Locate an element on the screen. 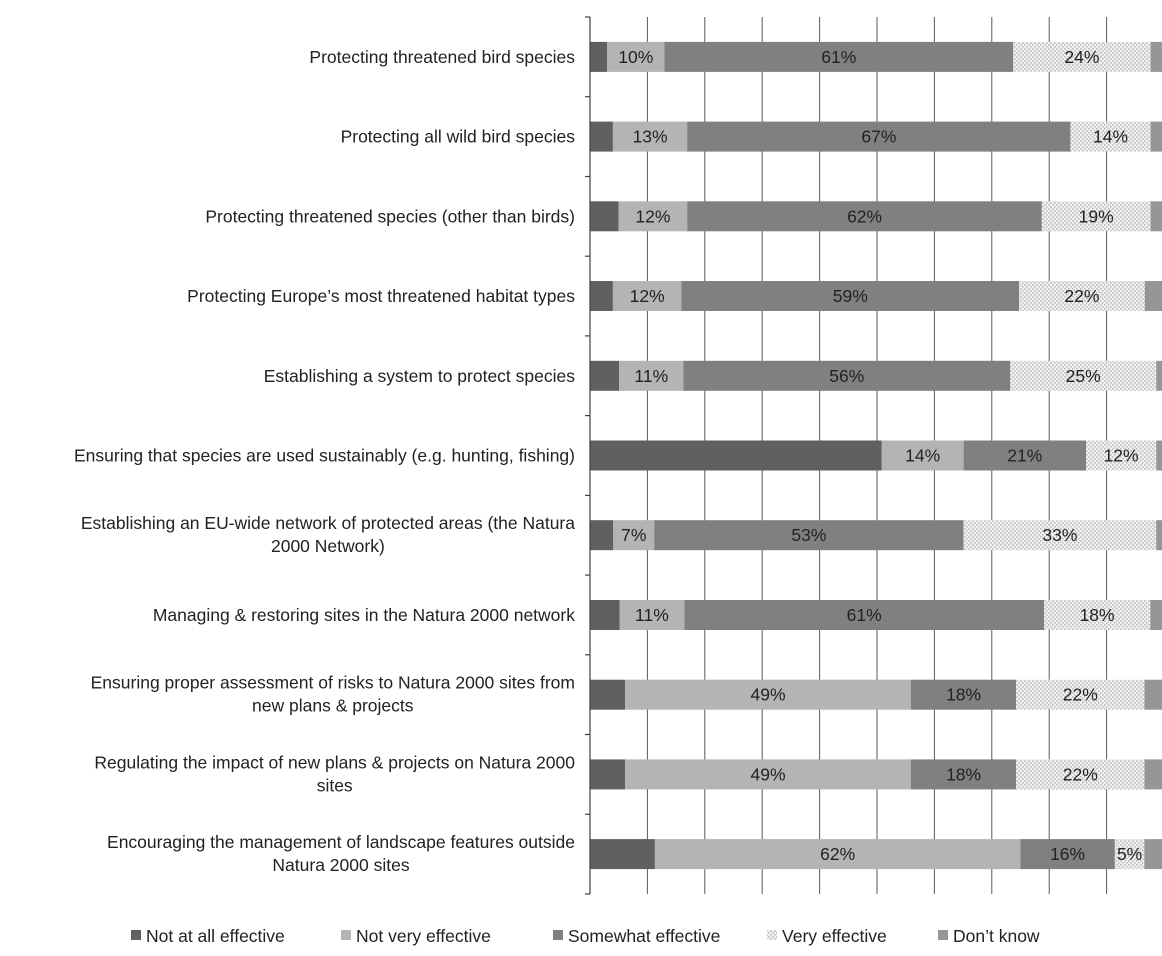 The image size is (1162, 956). data-label: 19% is located at coordinates (1096, 216).